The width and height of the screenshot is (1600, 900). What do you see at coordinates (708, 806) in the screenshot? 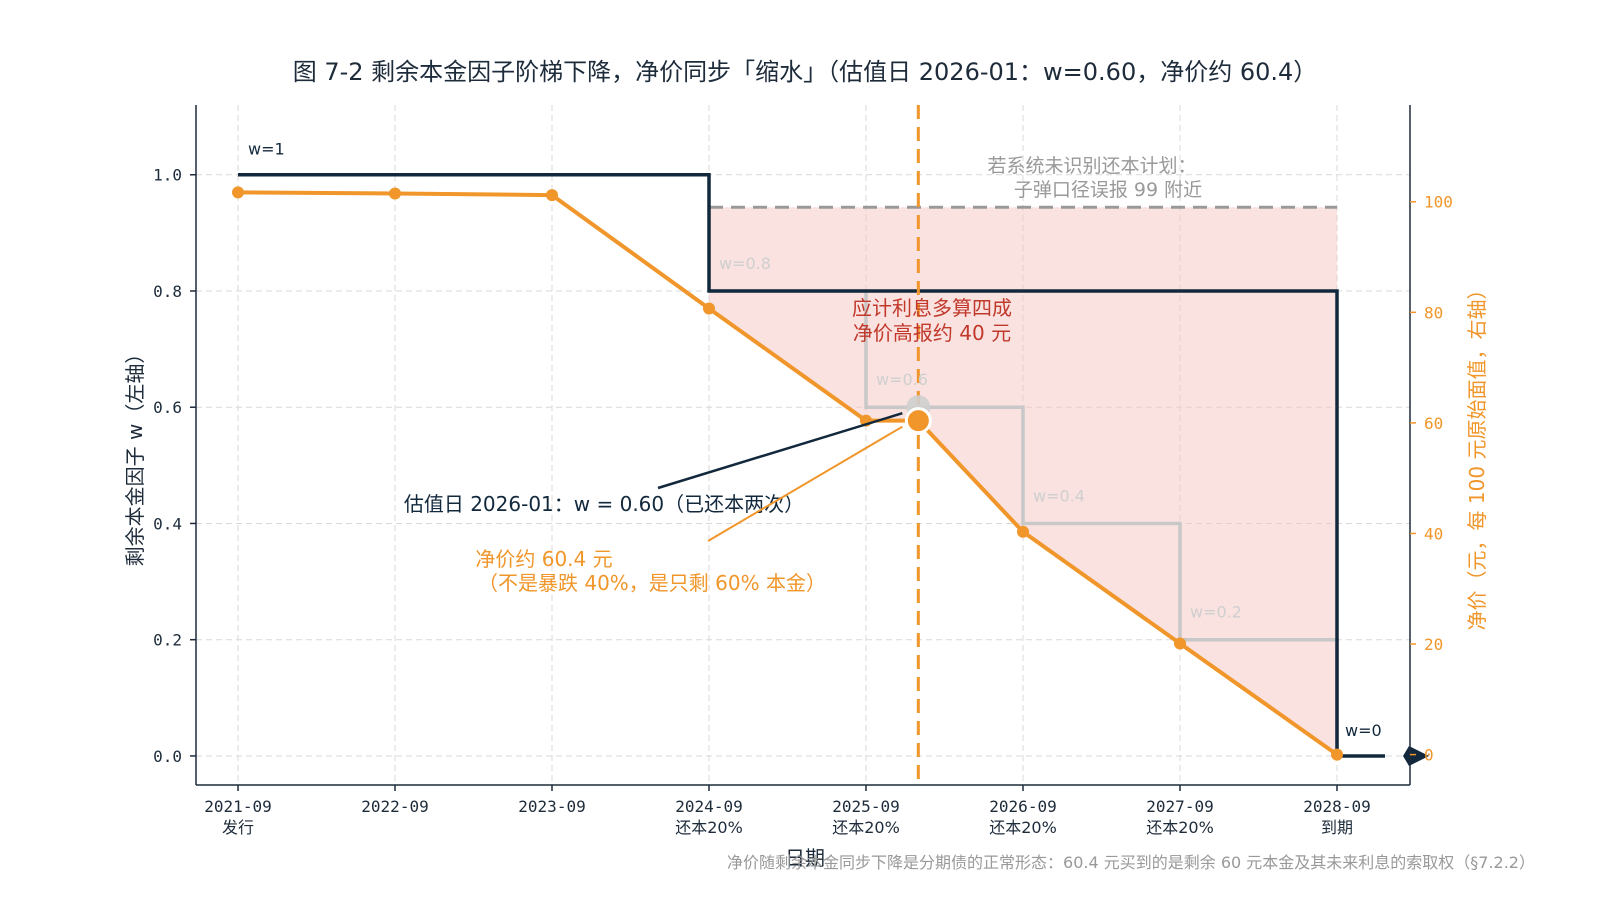
I see `x-tick-label: 2024-09` at bounding box center [708, 806].